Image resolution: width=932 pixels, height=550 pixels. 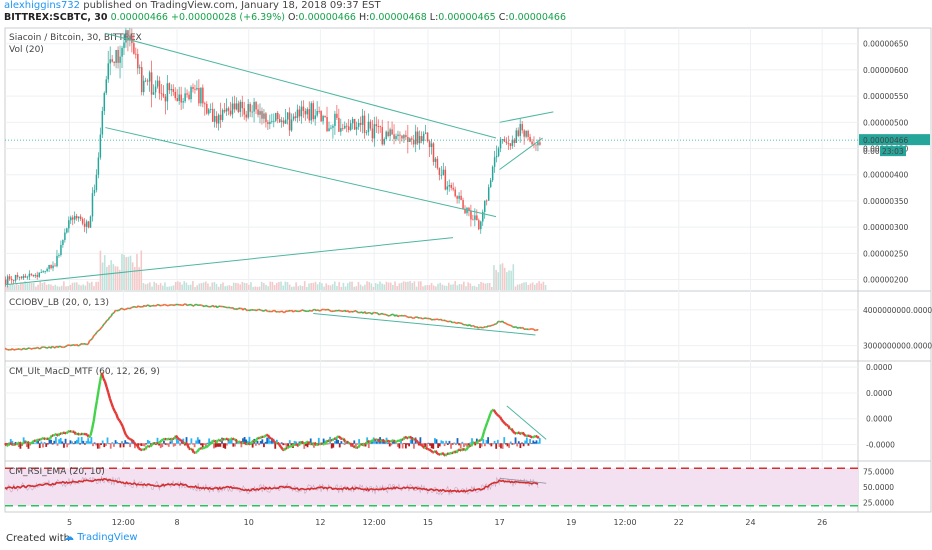 I want to click on ccobv-trendline, so click(x=424, y=324).